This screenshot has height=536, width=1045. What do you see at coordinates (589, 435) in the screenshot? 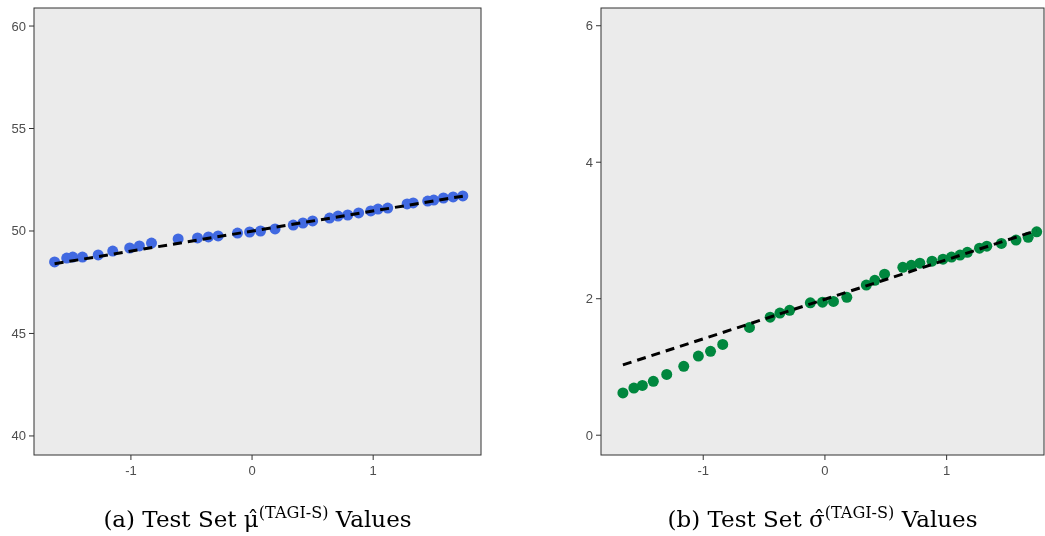
I see `y-tick-label: 0` at bounding box center [589, 435].